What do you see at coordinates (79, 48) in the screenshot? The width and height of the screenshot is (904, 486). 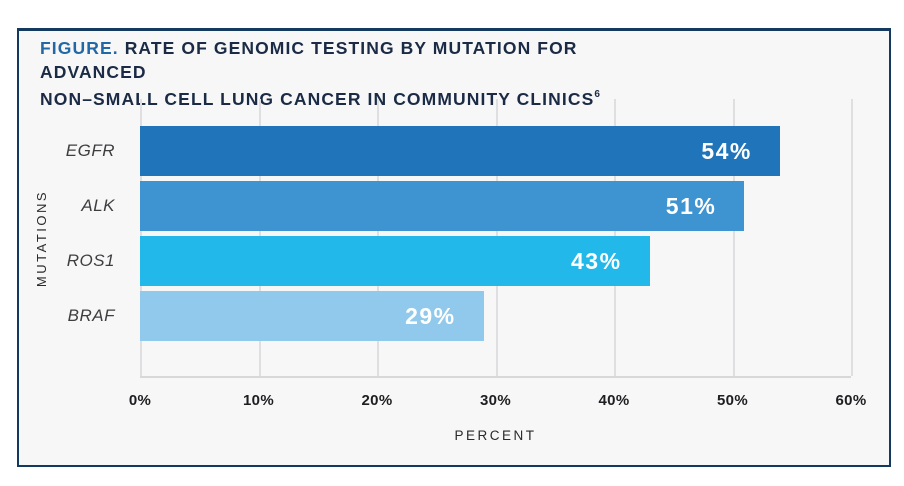 I see `figure-label: FIGURE.` at bounding box center [79, 48].